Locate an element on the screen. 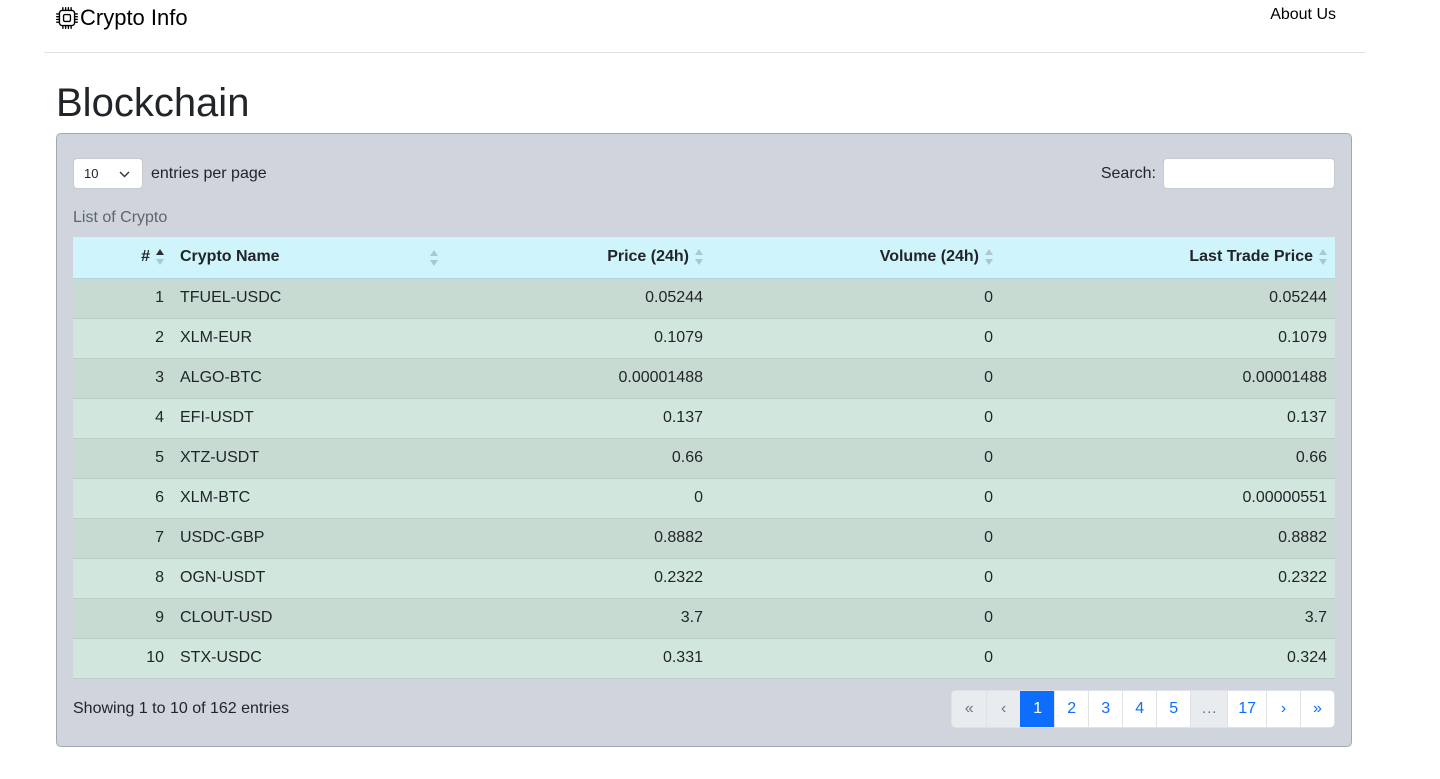 Image resolution: width=1440 pixels, height=779 pixels. cell-index: 3 is located at coordinates (122, 378).